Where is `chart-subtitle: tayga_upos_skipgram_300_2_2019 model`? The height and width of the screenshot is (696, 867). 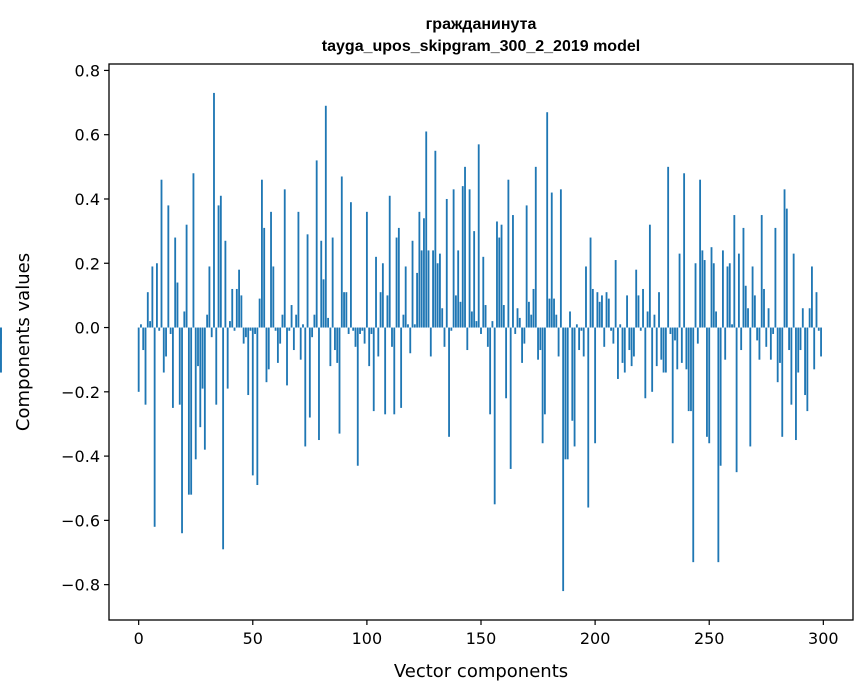
chart-subtitle: tayga_upos_skipgram_300_2_2019 model is located at coordinates (481, 46).